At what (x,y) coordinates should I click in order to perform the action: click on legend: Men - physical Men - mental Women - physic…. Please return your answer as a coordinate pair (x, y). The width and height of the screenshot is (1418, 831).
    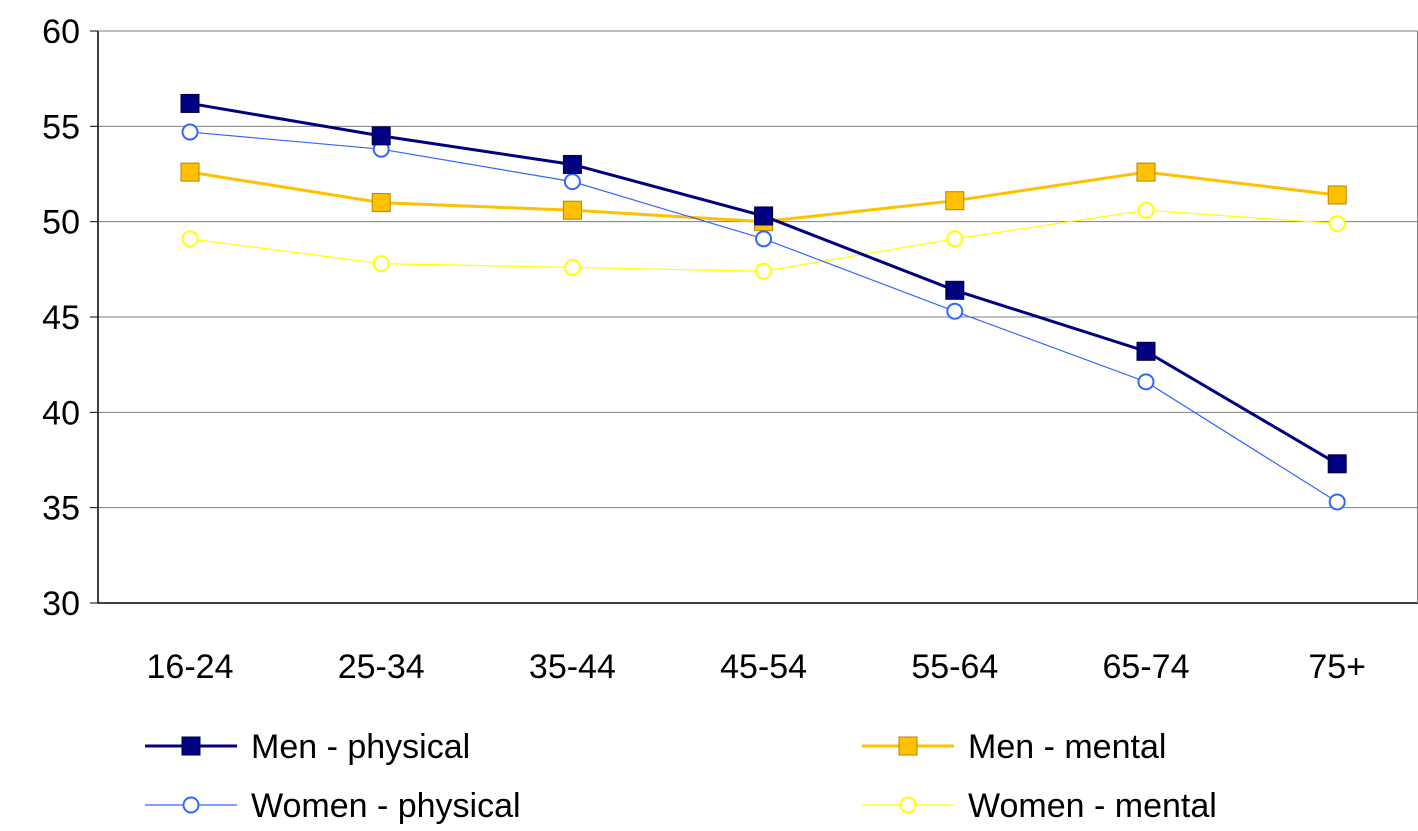
    Looking at the image, I should click on (681, 776).